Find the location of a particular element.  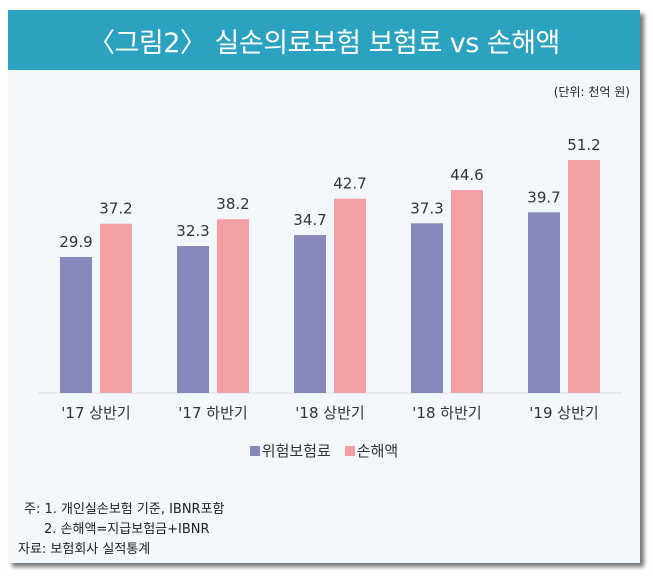

data-label: 32.3 is located at coordinates (192, 231).